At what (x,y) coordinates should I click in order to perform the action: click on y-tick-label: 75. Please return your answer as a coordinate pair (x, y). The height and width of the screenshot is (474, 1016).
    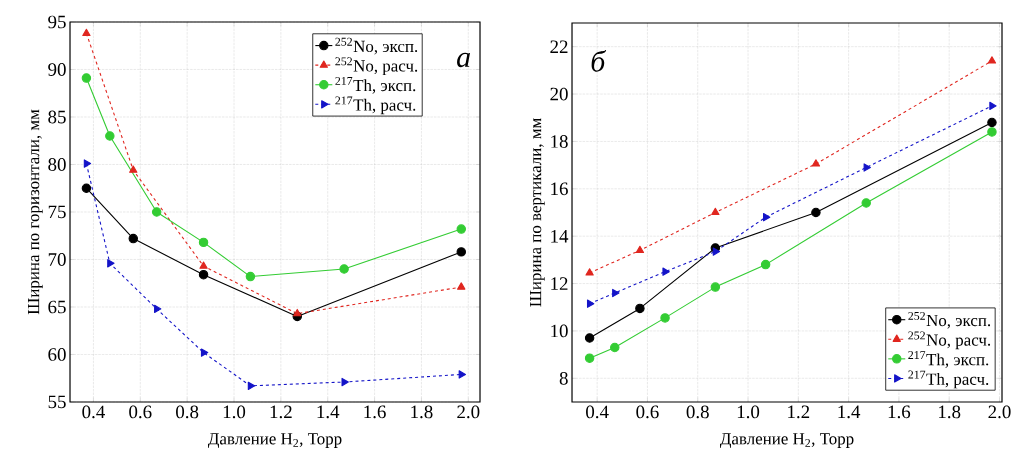
    Looking at the image, I should click on (57, 212).